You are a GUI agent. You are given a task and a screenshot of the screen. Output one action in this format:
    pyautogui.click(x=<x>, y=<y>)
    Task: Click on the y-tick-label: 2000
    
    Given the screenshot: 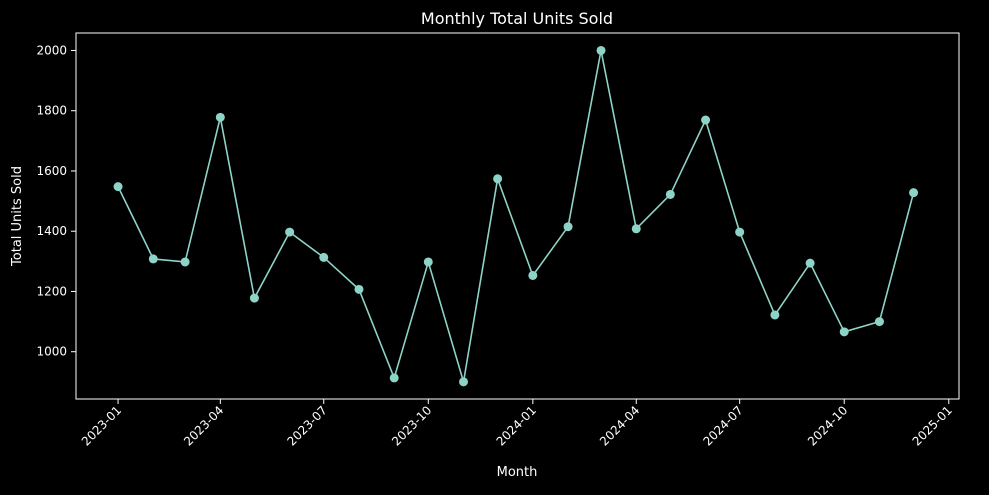 What is the action you would take?
    pyautogui.click(x=51, y=50)
    